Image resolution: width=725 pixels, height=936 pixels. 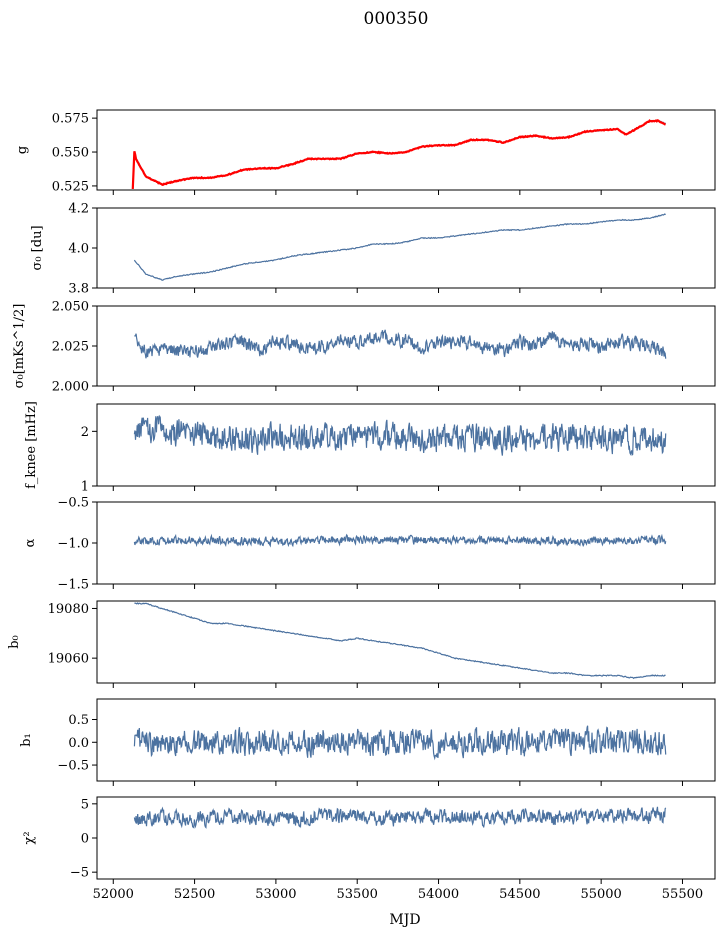 I want to click on x-tick-label: 54000, so click(x=438, y=894).